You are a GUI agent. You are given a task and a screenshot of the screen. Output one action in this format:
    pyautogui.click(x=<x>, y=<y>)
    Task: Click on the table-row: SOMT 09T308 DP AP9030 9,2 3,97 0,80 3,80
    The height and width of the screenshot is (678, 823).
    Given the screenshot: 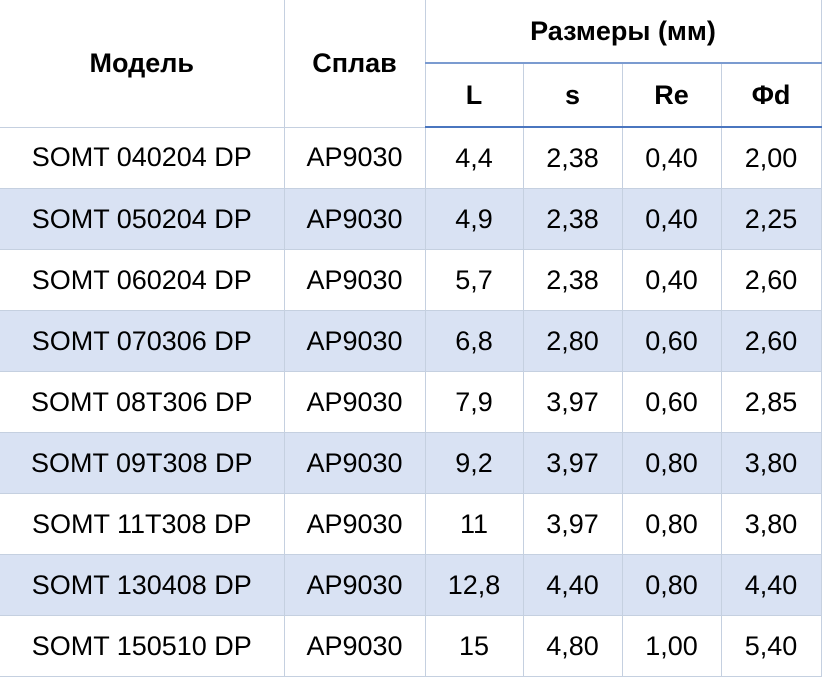 What is the action you would take?
    pyautogui.click(x=411, y=463)
    